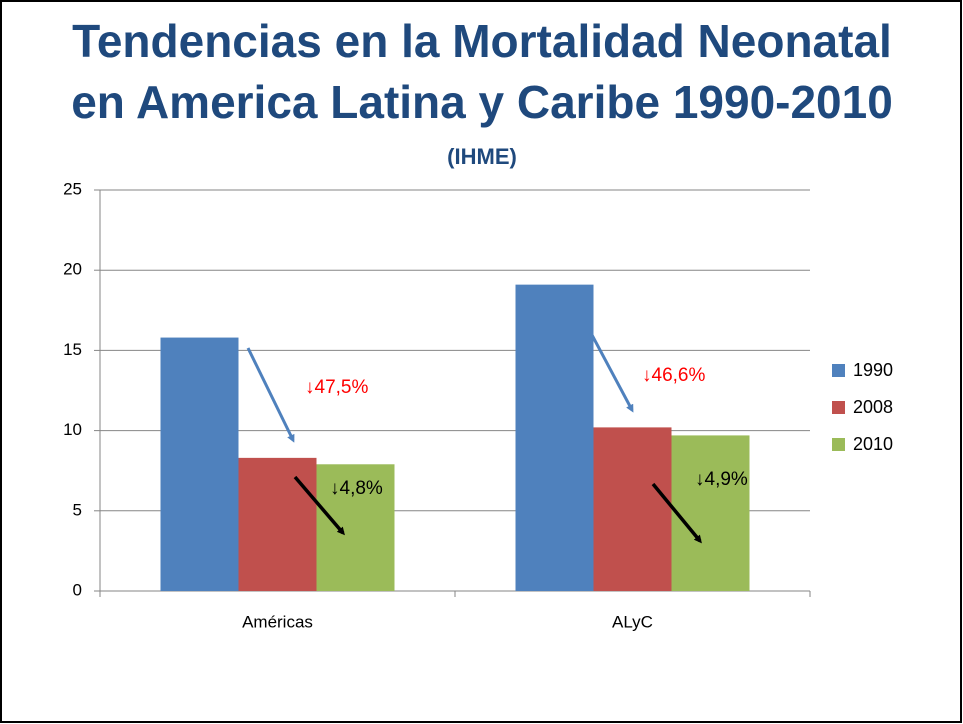 The height and width of the screenshot is (724, 963). What do you see at coordinates (72, 349) in the screenshot?
I see `y-tick-label: 15` at bounding box center [72, 349].